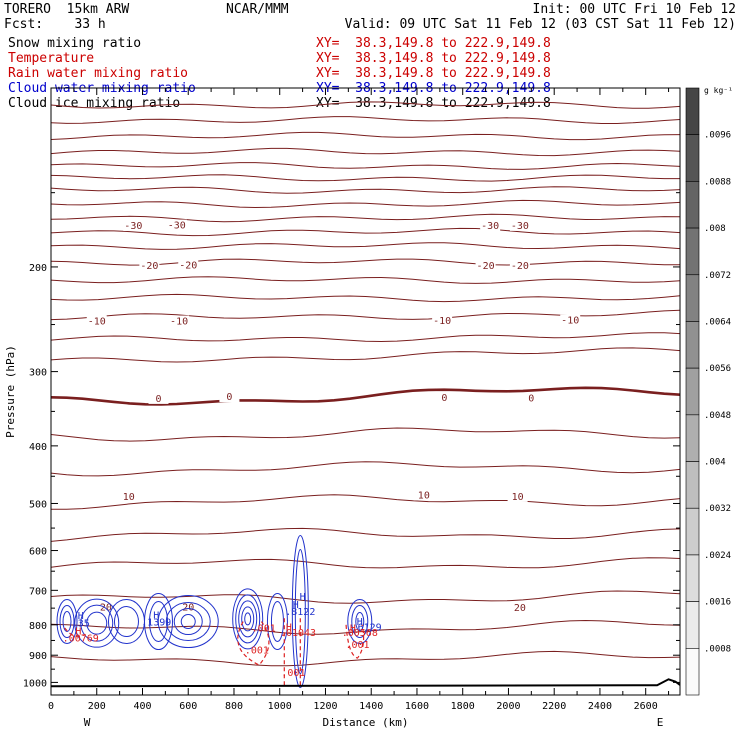  Describe the element at coordinates (35, 683) in the screenshot. I see `y-tick-label: 1000` at that location.